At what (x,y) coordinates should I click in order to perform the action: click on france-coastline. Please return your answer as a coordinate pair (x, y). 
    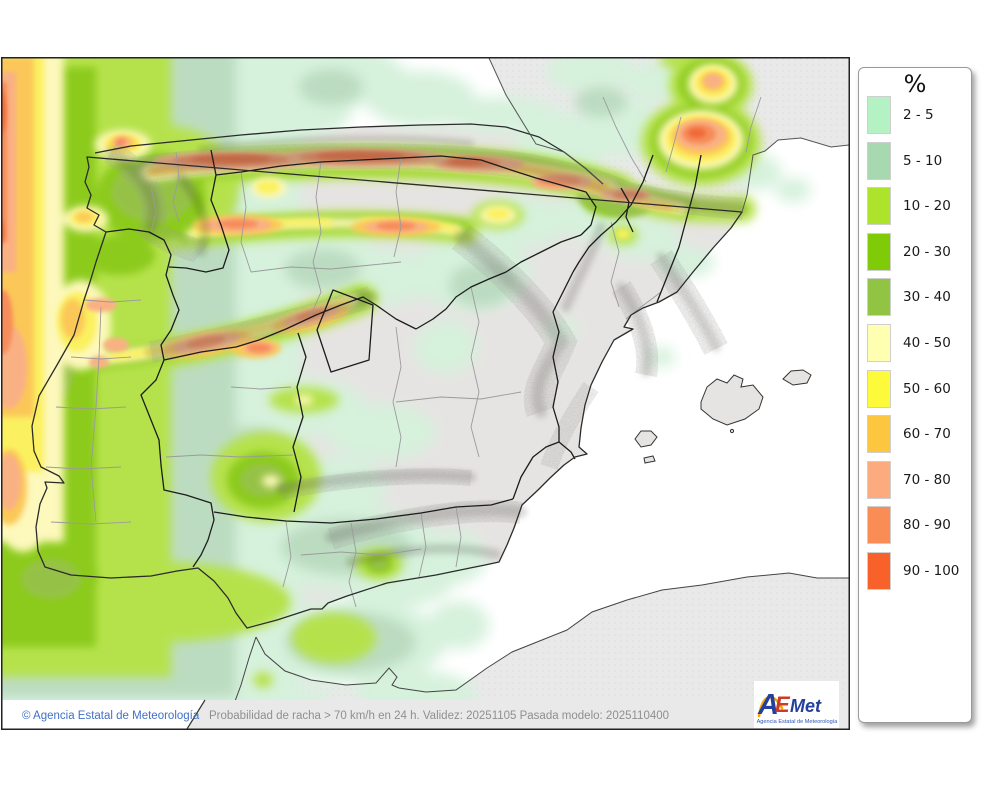
    Looking at the image, I should click on (668, 135).